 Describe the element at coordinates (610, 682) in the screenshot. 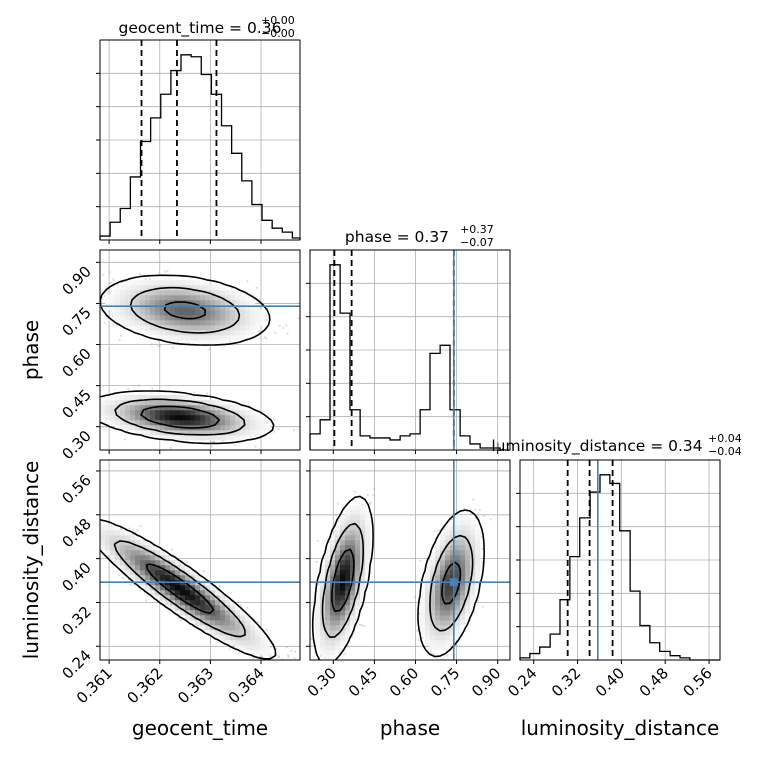

I see `x-tick-label: 0.40` at that location.